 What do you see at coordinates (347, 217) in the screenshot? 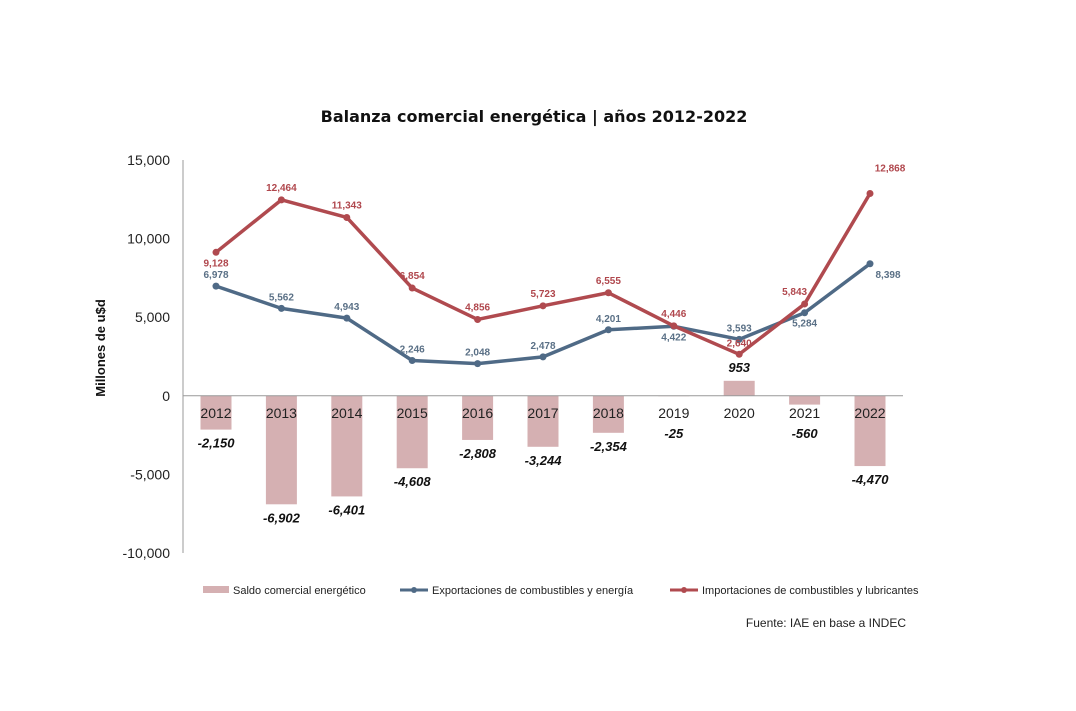
I see `point-importaciones-2014` at bounding box center [347, 217].